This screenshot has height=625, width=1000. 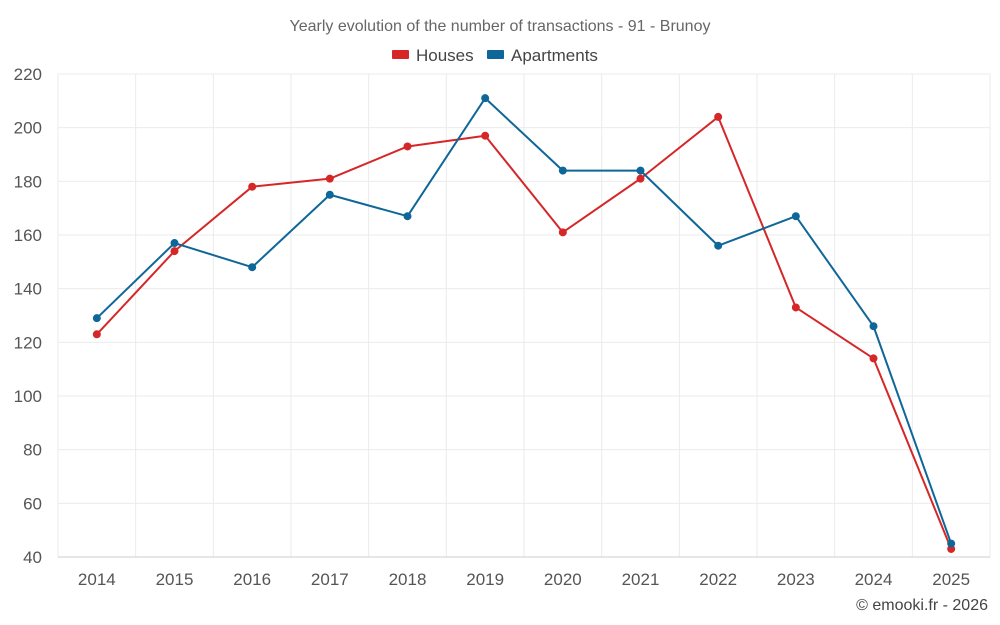 What do you see at coordinates (97, 579) in the screenshot?
I see `x-tick-label: 2014` at bounding box center [97, 579].